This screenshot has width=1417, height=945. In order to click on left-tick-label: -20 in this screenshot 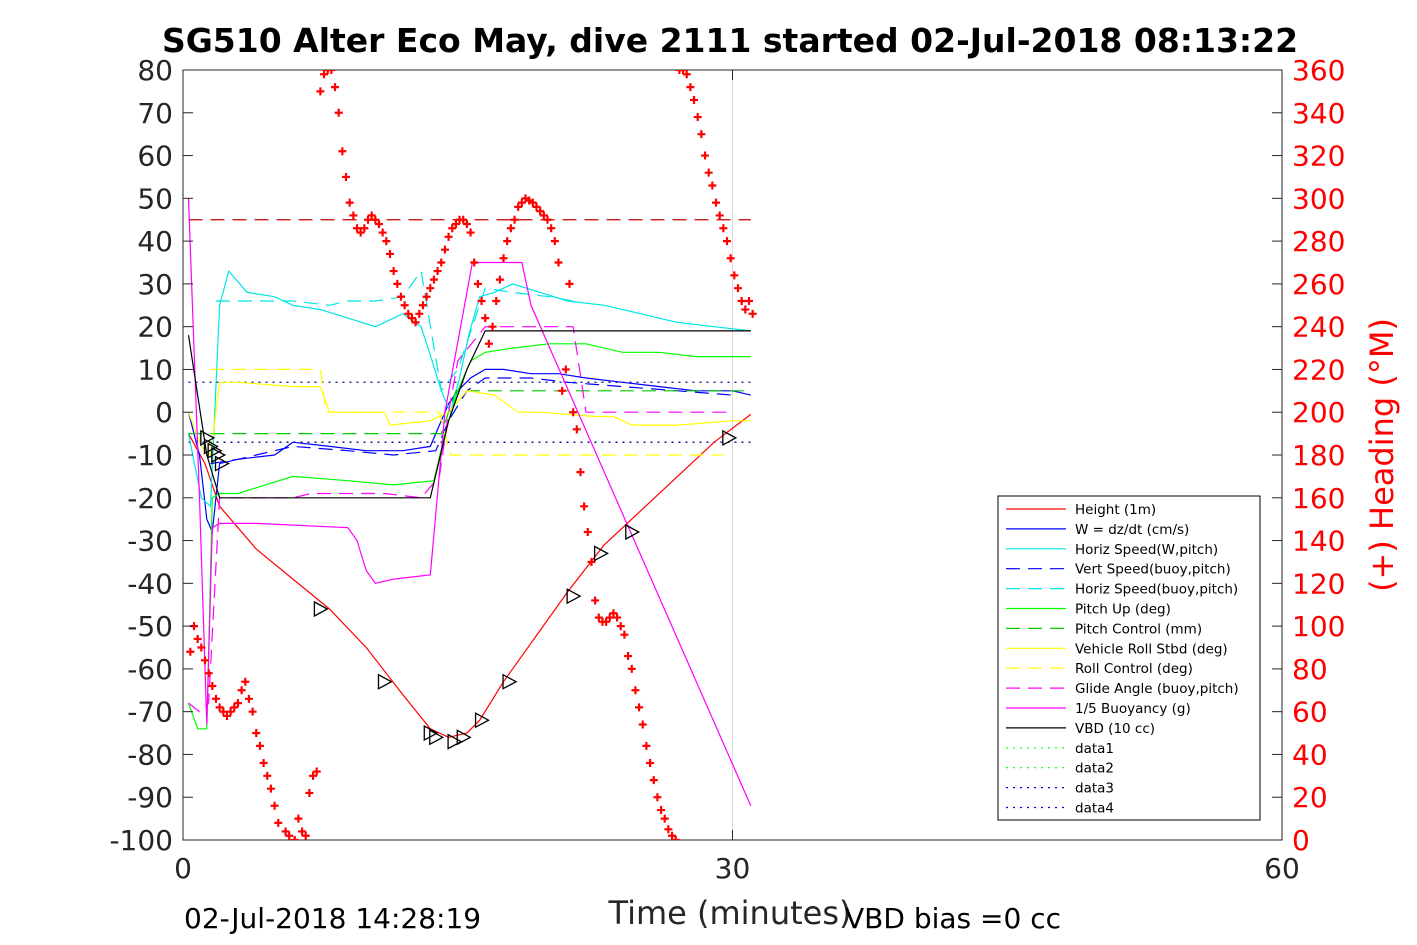, I will do `click(150, 498)`.